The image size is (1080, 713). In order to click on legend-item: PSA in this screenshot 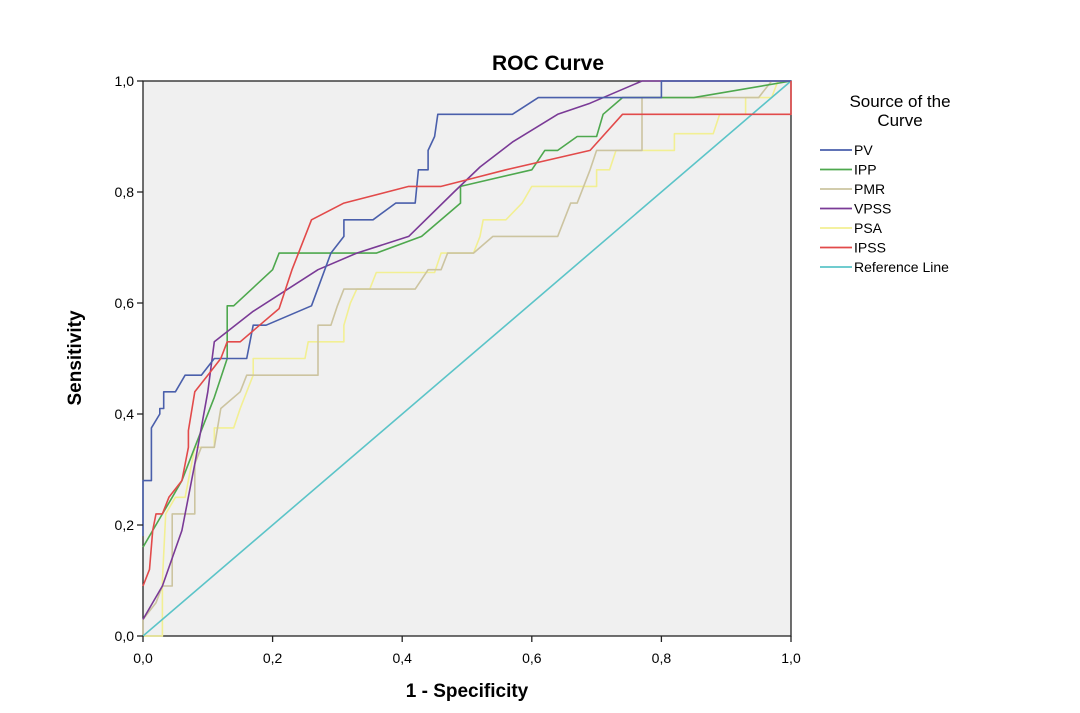, I will do `click(851, 228)`.